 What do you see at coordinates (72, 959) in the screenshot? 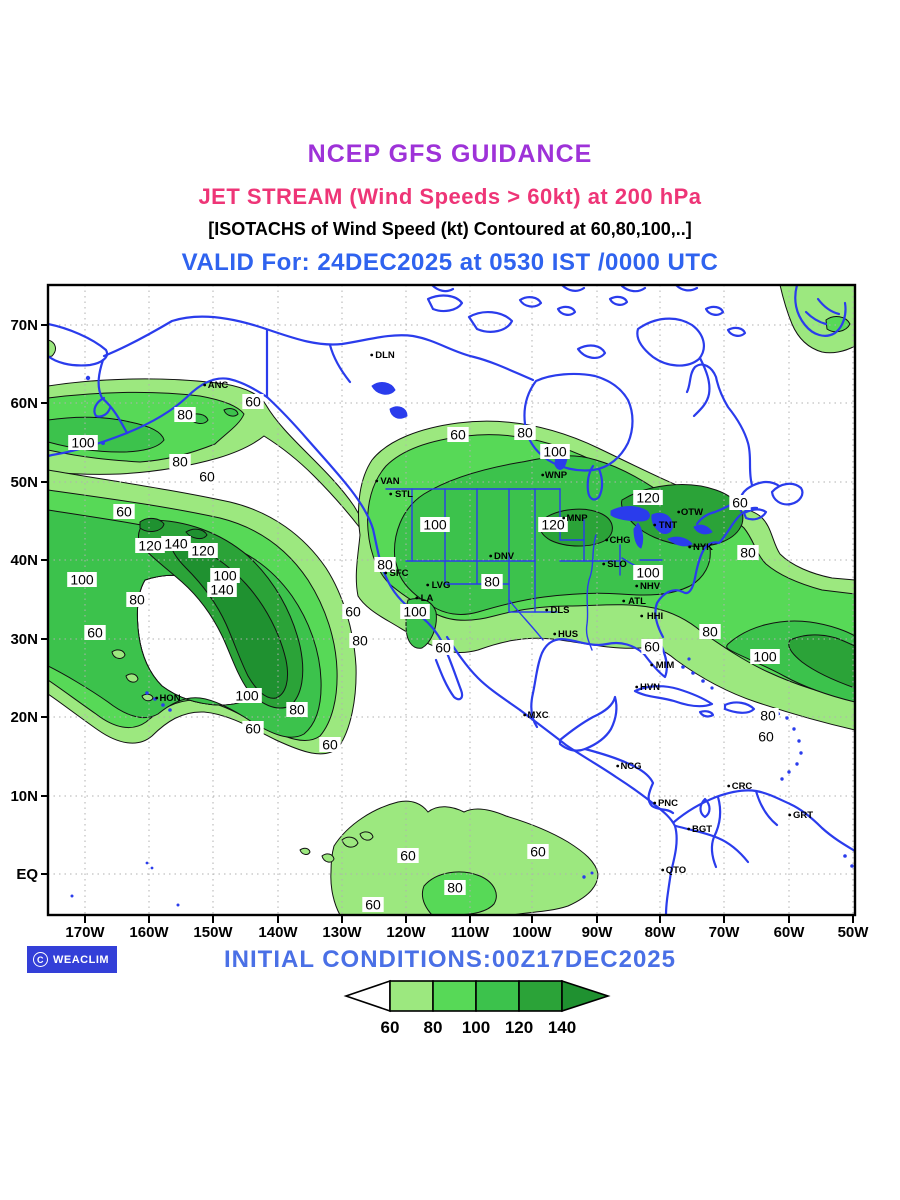
I see `weaclim-logo: C WEACLIM` at bounding box center [72, 959].